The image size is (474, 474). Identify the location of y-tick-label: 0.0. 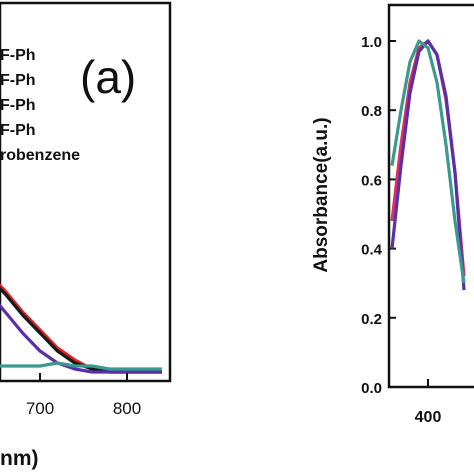
(371, 388).